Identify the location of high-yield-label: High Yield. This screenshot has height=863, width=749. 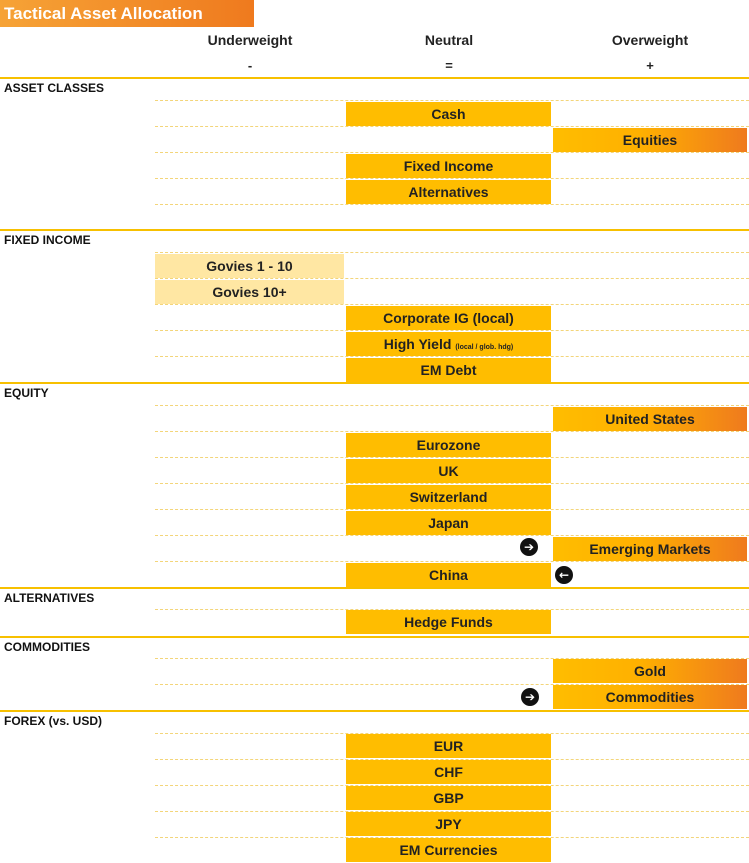
(417, 344).